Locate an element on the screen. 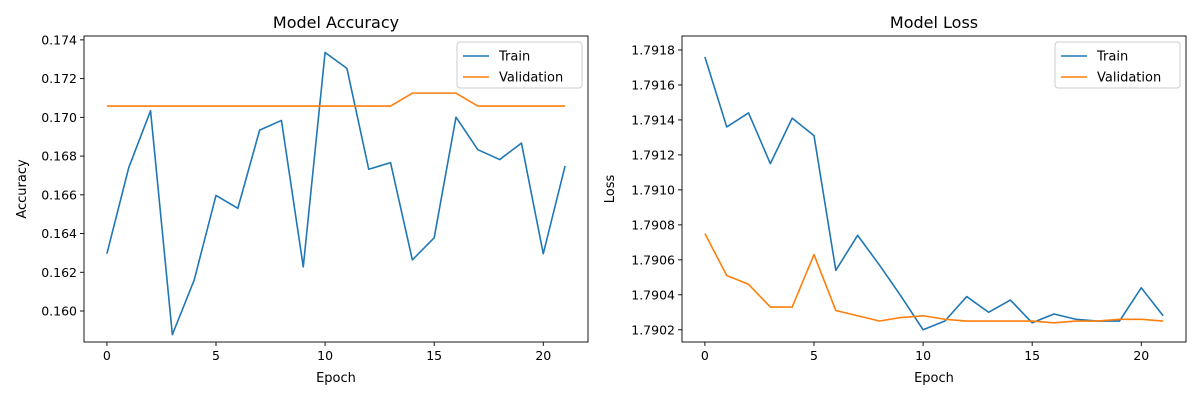 This screenshot has width=1200, height=400. y-tick-label: 1.7918 is located at coordinates (653, 49).